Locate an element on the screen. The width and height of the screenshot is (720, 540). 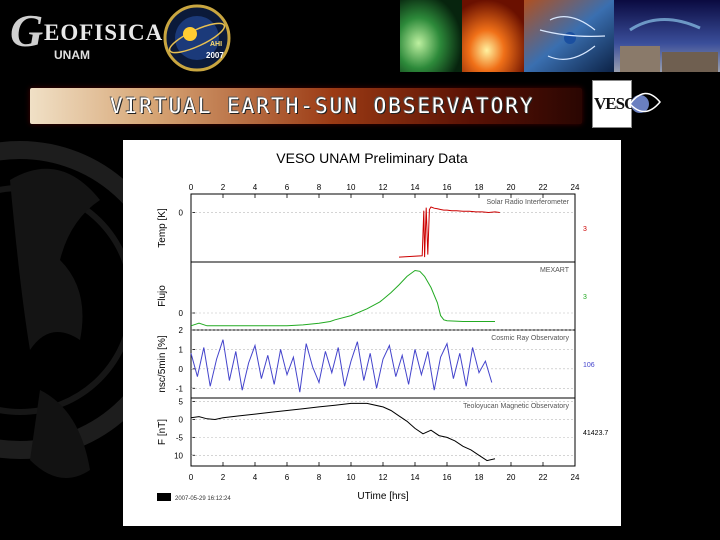
series-label: Cosmic Ray Observatory is located at coordinates (530, 338).